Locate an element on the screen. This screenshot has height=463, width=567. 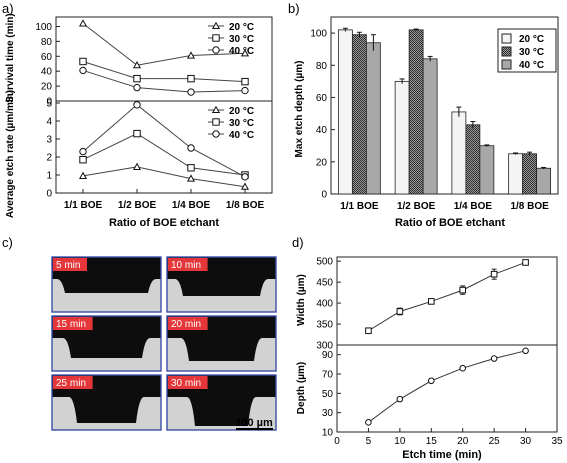
y-tick-label: 300 is located at coordinates (324, 346).